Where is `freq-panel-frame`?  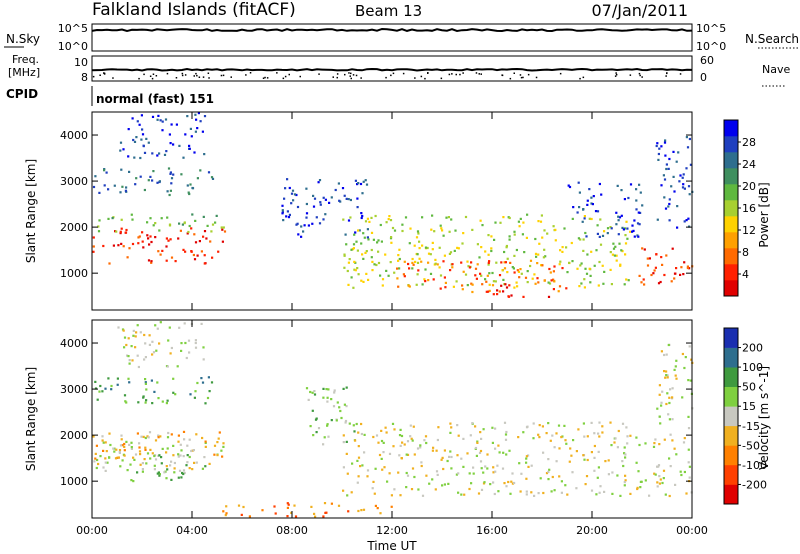 freq-panel-frame is located at coordinates (392, 68).